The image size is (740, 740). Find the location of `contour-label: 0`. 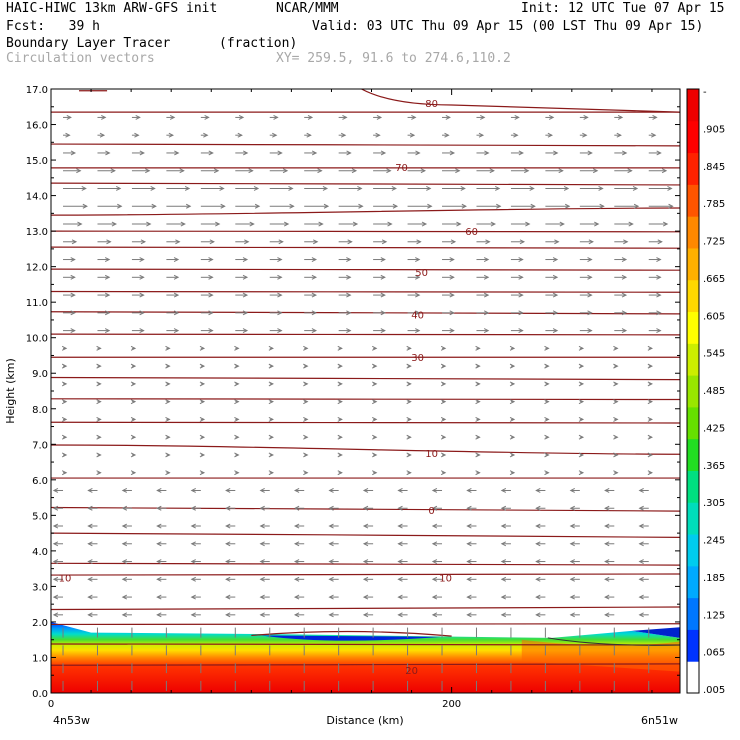

contour-label: 0 is located at coordinates (431, 511).